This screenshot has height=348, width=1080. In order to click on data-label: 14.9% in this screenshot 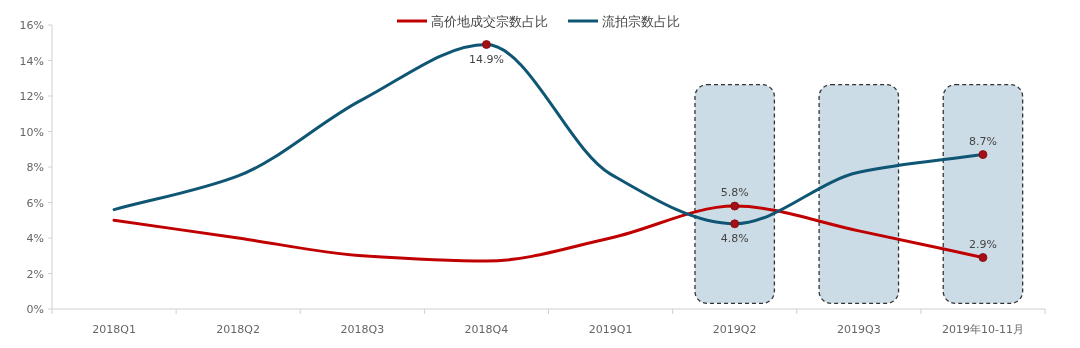, I will do `click(486, 59)`.